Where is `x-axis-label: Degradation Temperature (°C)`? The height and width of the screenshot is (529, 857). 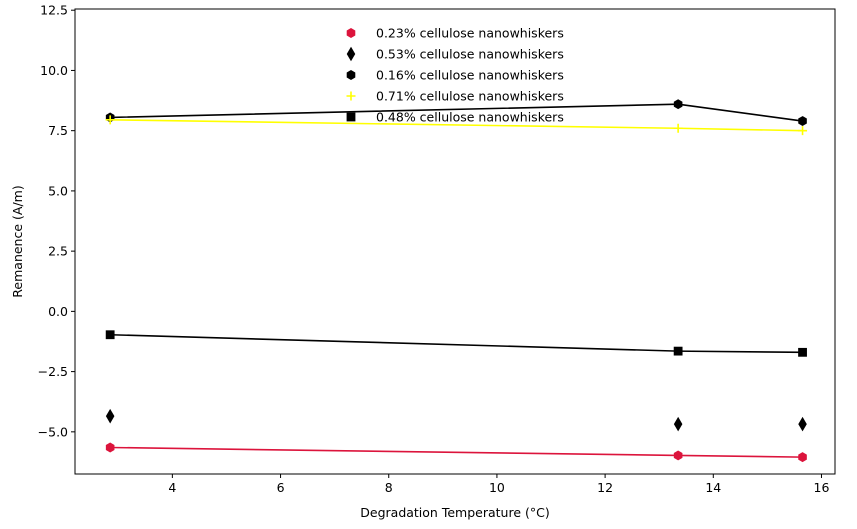
x-axis-label: Degradation Temperature (°C) is located at coordinates (454, 512).